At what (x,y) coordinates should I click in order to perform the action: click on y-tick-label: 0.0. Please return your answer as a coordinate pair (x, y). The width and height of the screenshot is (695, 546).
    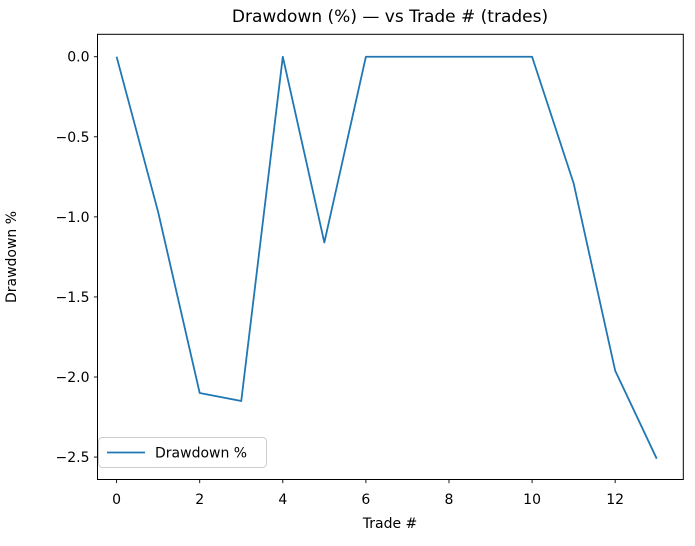
    Looking at the image, I should click on (78, 58).